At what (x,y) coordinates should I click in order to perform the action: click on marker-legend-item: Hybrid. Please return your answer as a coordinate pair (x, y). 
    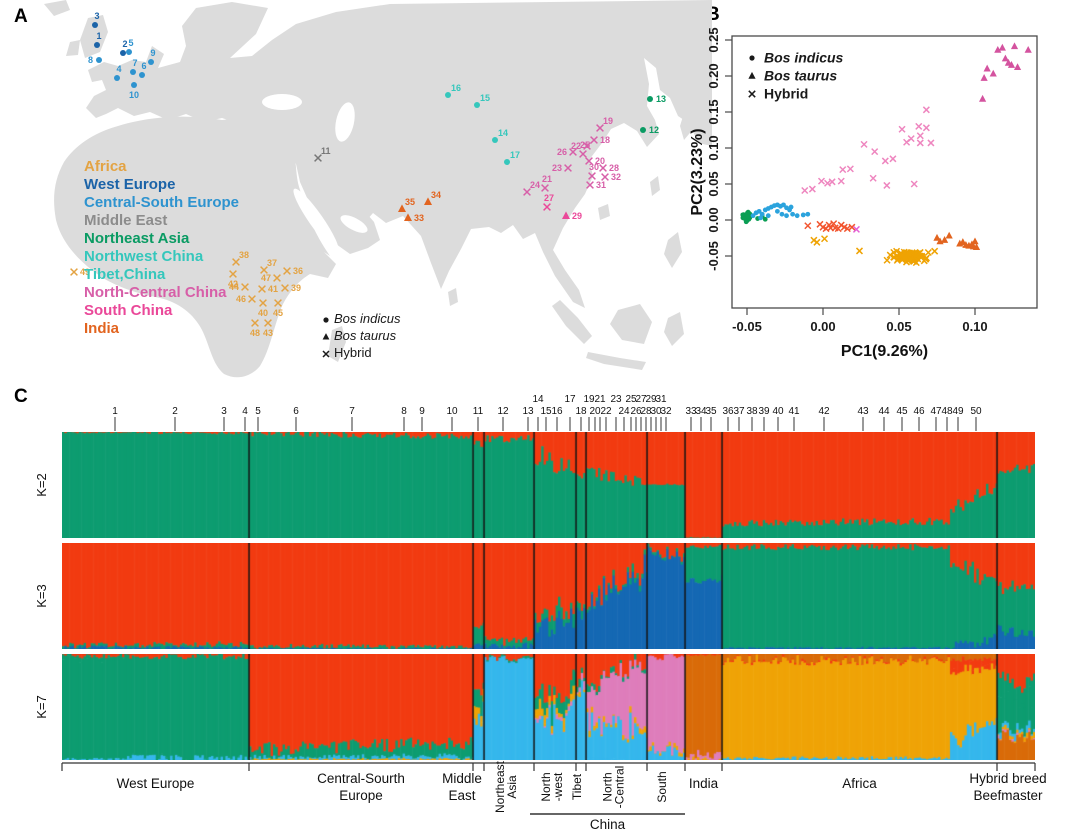
    Looking at the image, I should click on (359, 352).